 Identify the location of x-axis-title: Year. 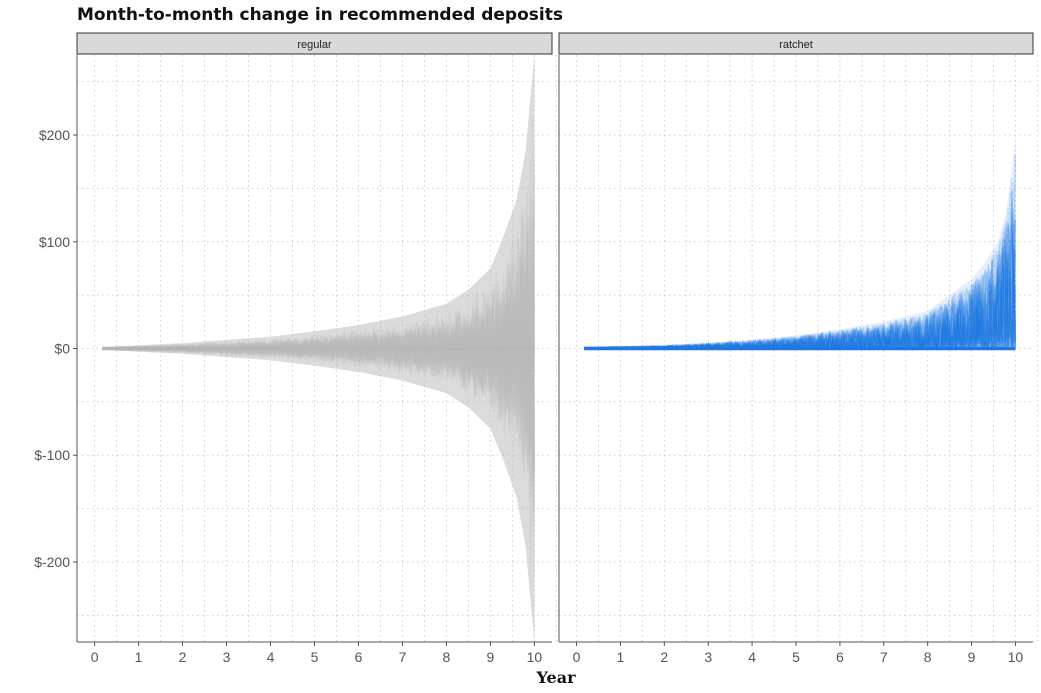
(555, 677).